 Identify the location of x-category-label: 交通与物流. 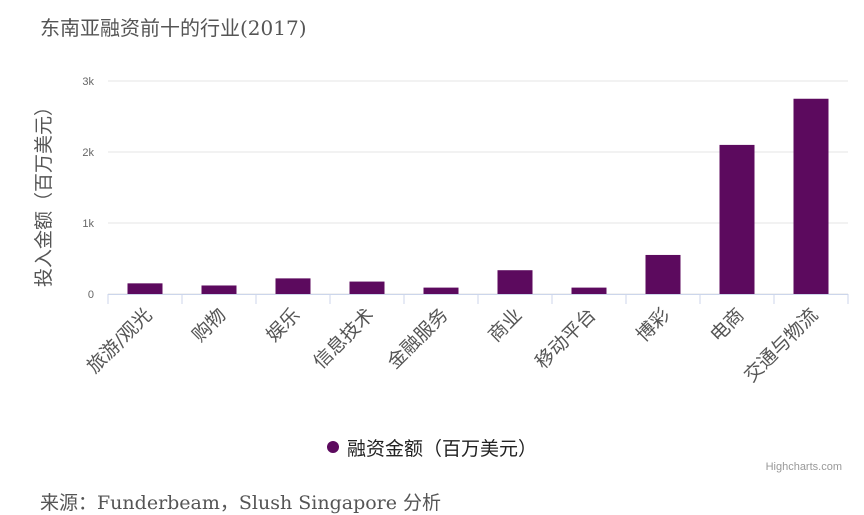
(781, 345).